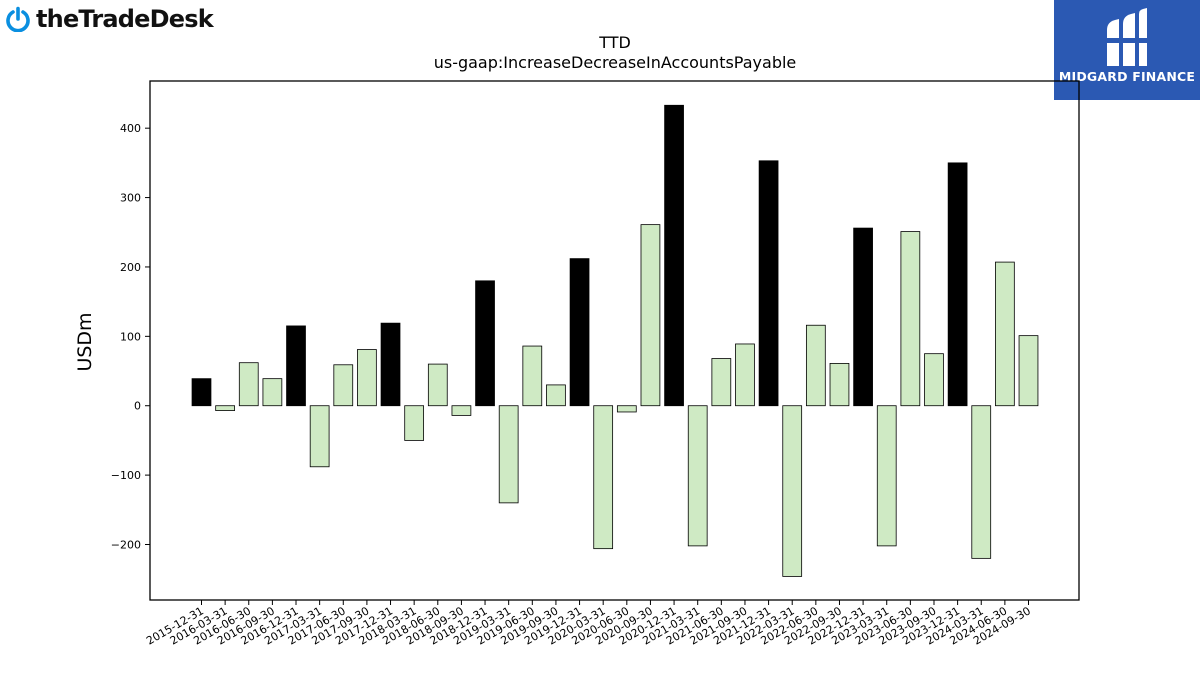  What do you see at coordinates (1127, 37) in the screenshot?
I see `midgard-emblem-icon` at bounding box center [1127, 37].